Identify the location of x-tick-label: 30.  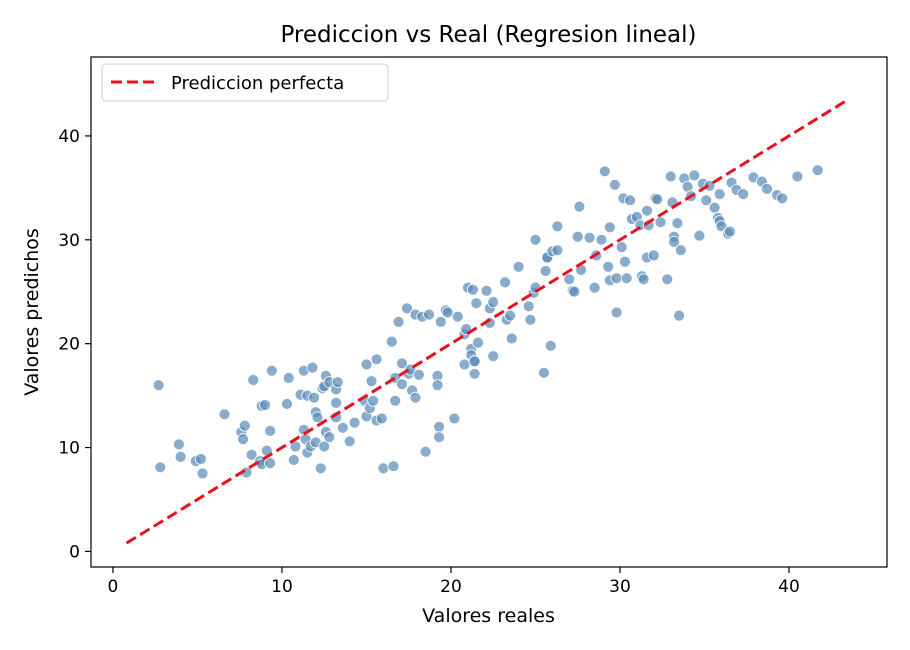
(620, 587).